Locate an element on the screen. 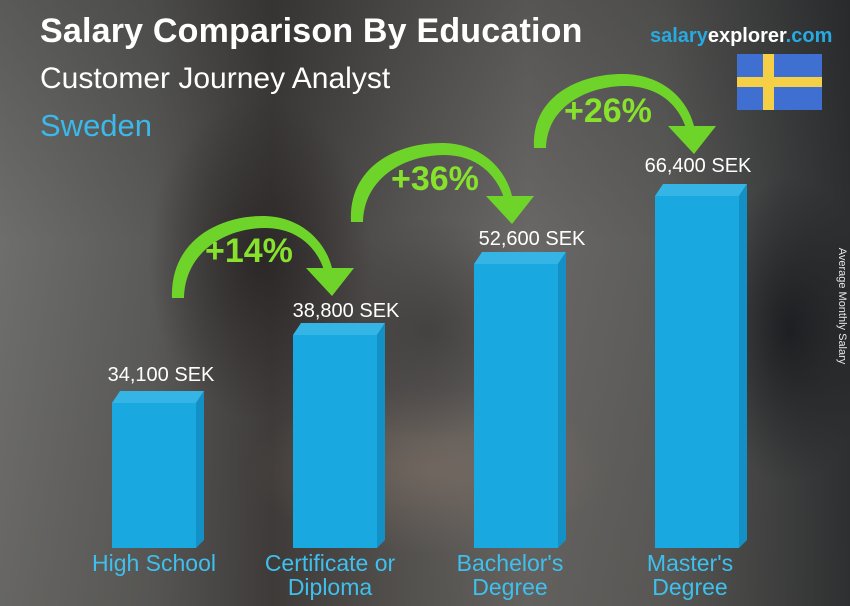 The image size is (850, 606). brand-part-com: .com is located at coordinates (809, 36).